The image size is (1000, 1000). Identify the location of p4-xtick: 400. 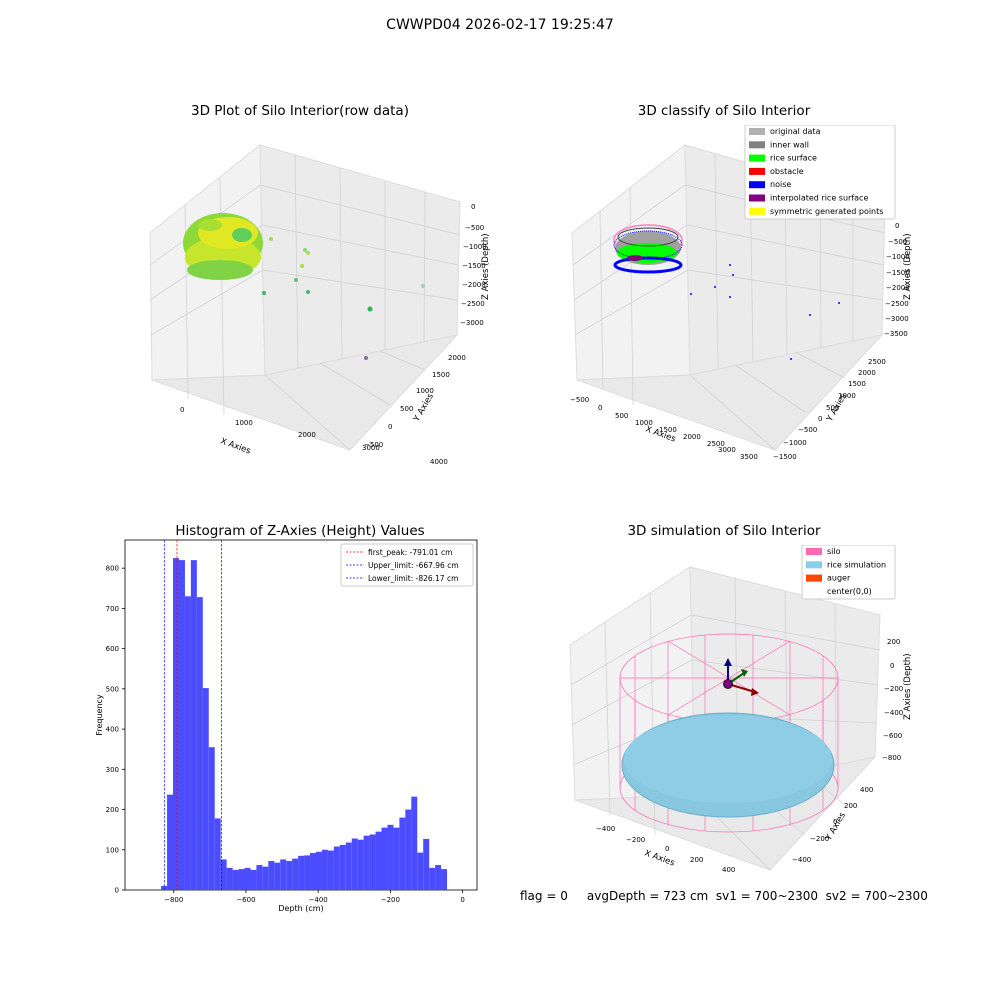
(728, 870).